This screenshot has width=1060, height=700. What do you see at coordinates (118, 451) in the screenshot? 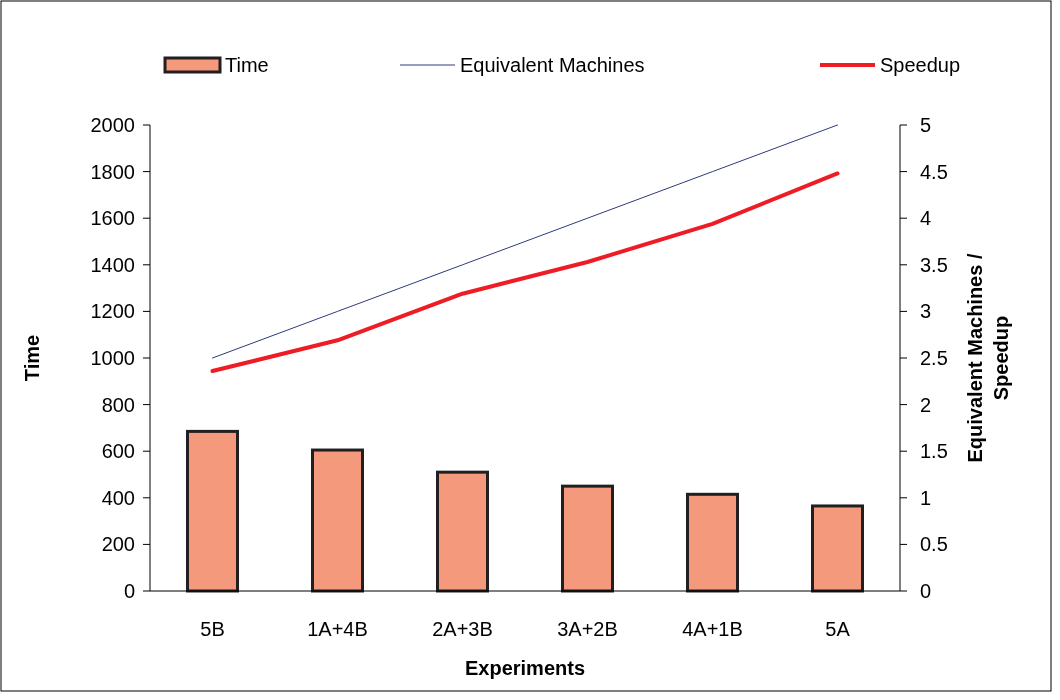
I see `y-tick-label: 600` at bounding box center [118, 451].